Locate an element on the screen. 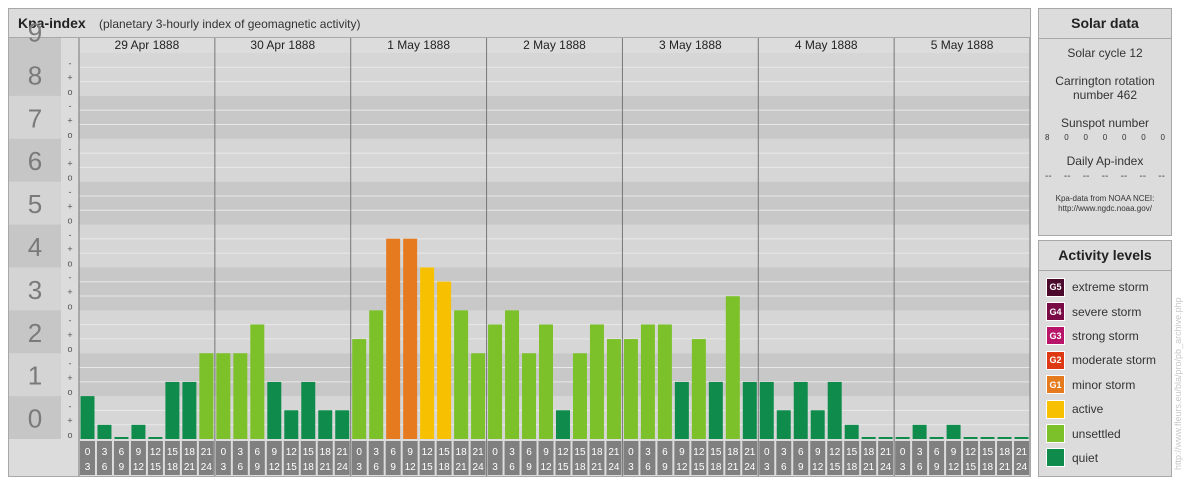 The height and width of the screenshot is (480, 1184). legend-item: unsettled is located at coordinates (1105, 433).